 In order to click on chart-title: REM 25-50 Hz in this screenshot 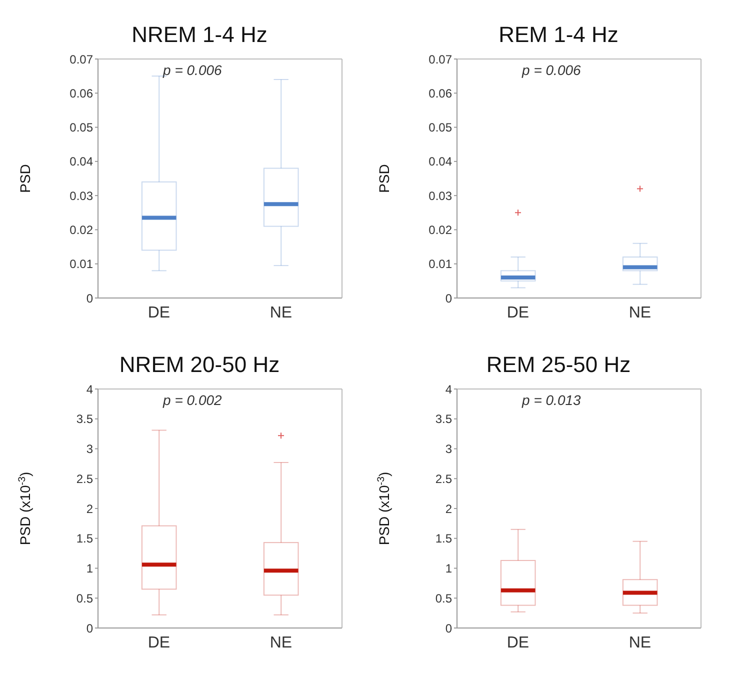, I will do `click(558, 365)`.